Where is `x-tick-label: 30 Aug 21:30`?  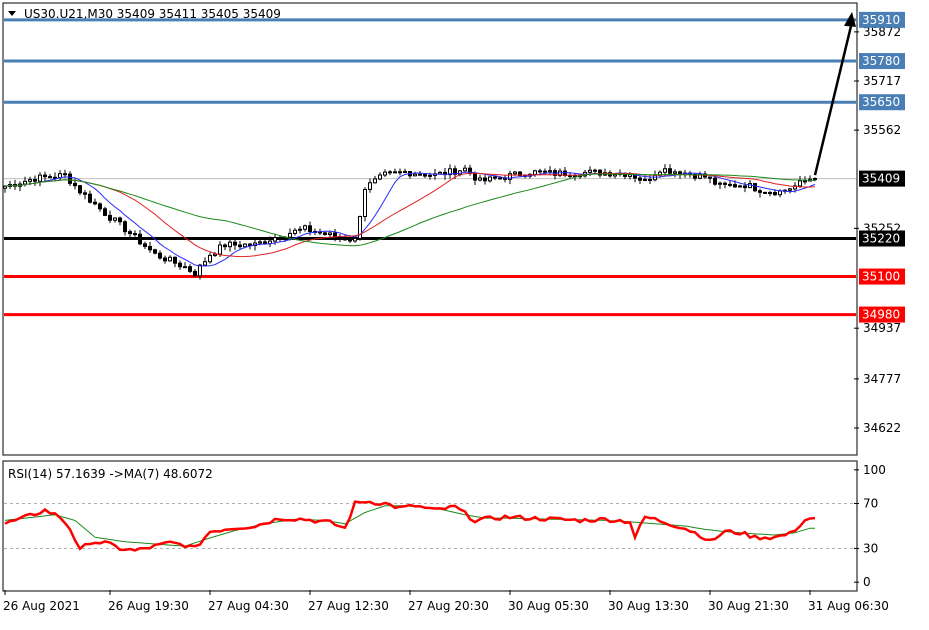
x-tick-label: 30 Aug 21:30 is located at coordinates (748, 606).